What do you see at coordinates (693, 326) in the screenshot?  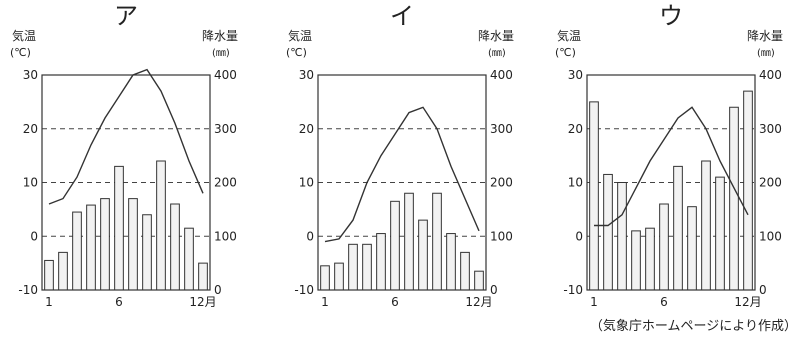 I see `source-note: （気象庁ホームページにより作成）` at bounding box center [693, 326].